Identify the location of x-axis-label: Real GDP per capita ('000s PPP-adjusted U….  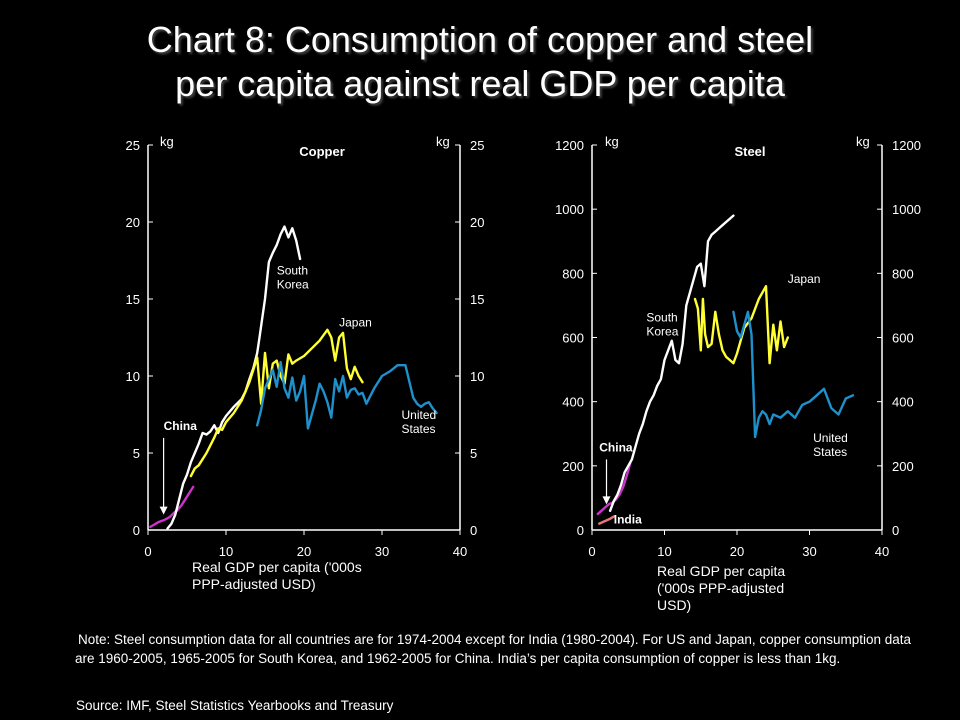
(277, 575).